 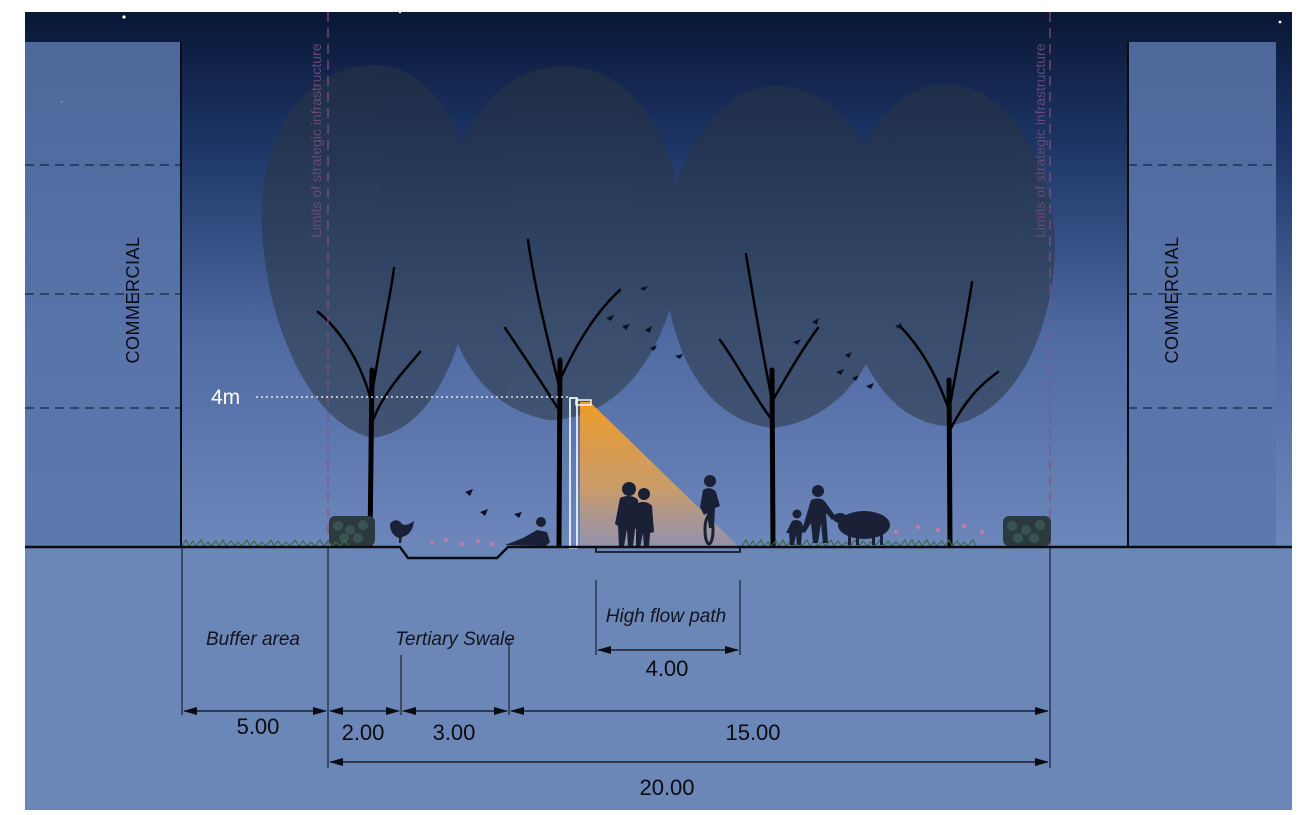 I want to click on label-tertiary-swale: Tertiary Swale, so click(x=455, y=639).